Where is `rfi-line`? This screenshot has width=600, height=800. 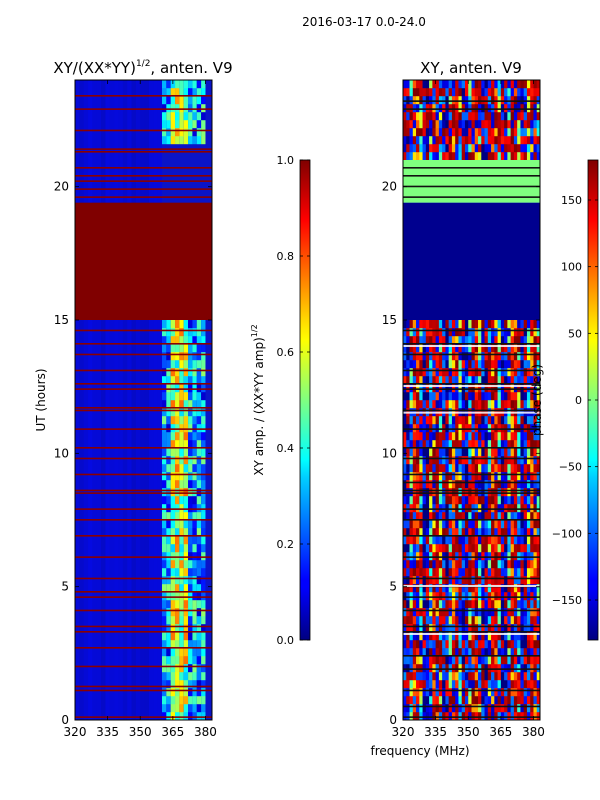 rfi-line is located at coordinates (143, 458).